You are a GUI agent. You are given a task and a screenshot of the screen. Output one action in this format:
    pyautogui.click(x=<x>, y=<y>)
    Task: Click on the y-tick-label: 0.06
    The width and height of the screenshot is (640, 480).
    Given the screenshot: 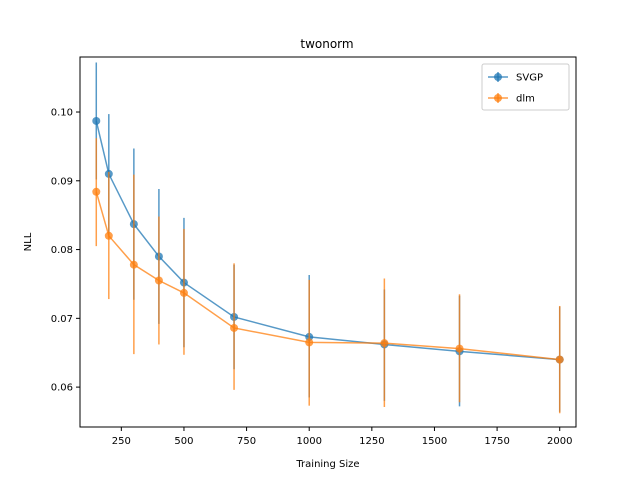 What is the action you would take?
    pyautogui.click(x=62, y=388)
    